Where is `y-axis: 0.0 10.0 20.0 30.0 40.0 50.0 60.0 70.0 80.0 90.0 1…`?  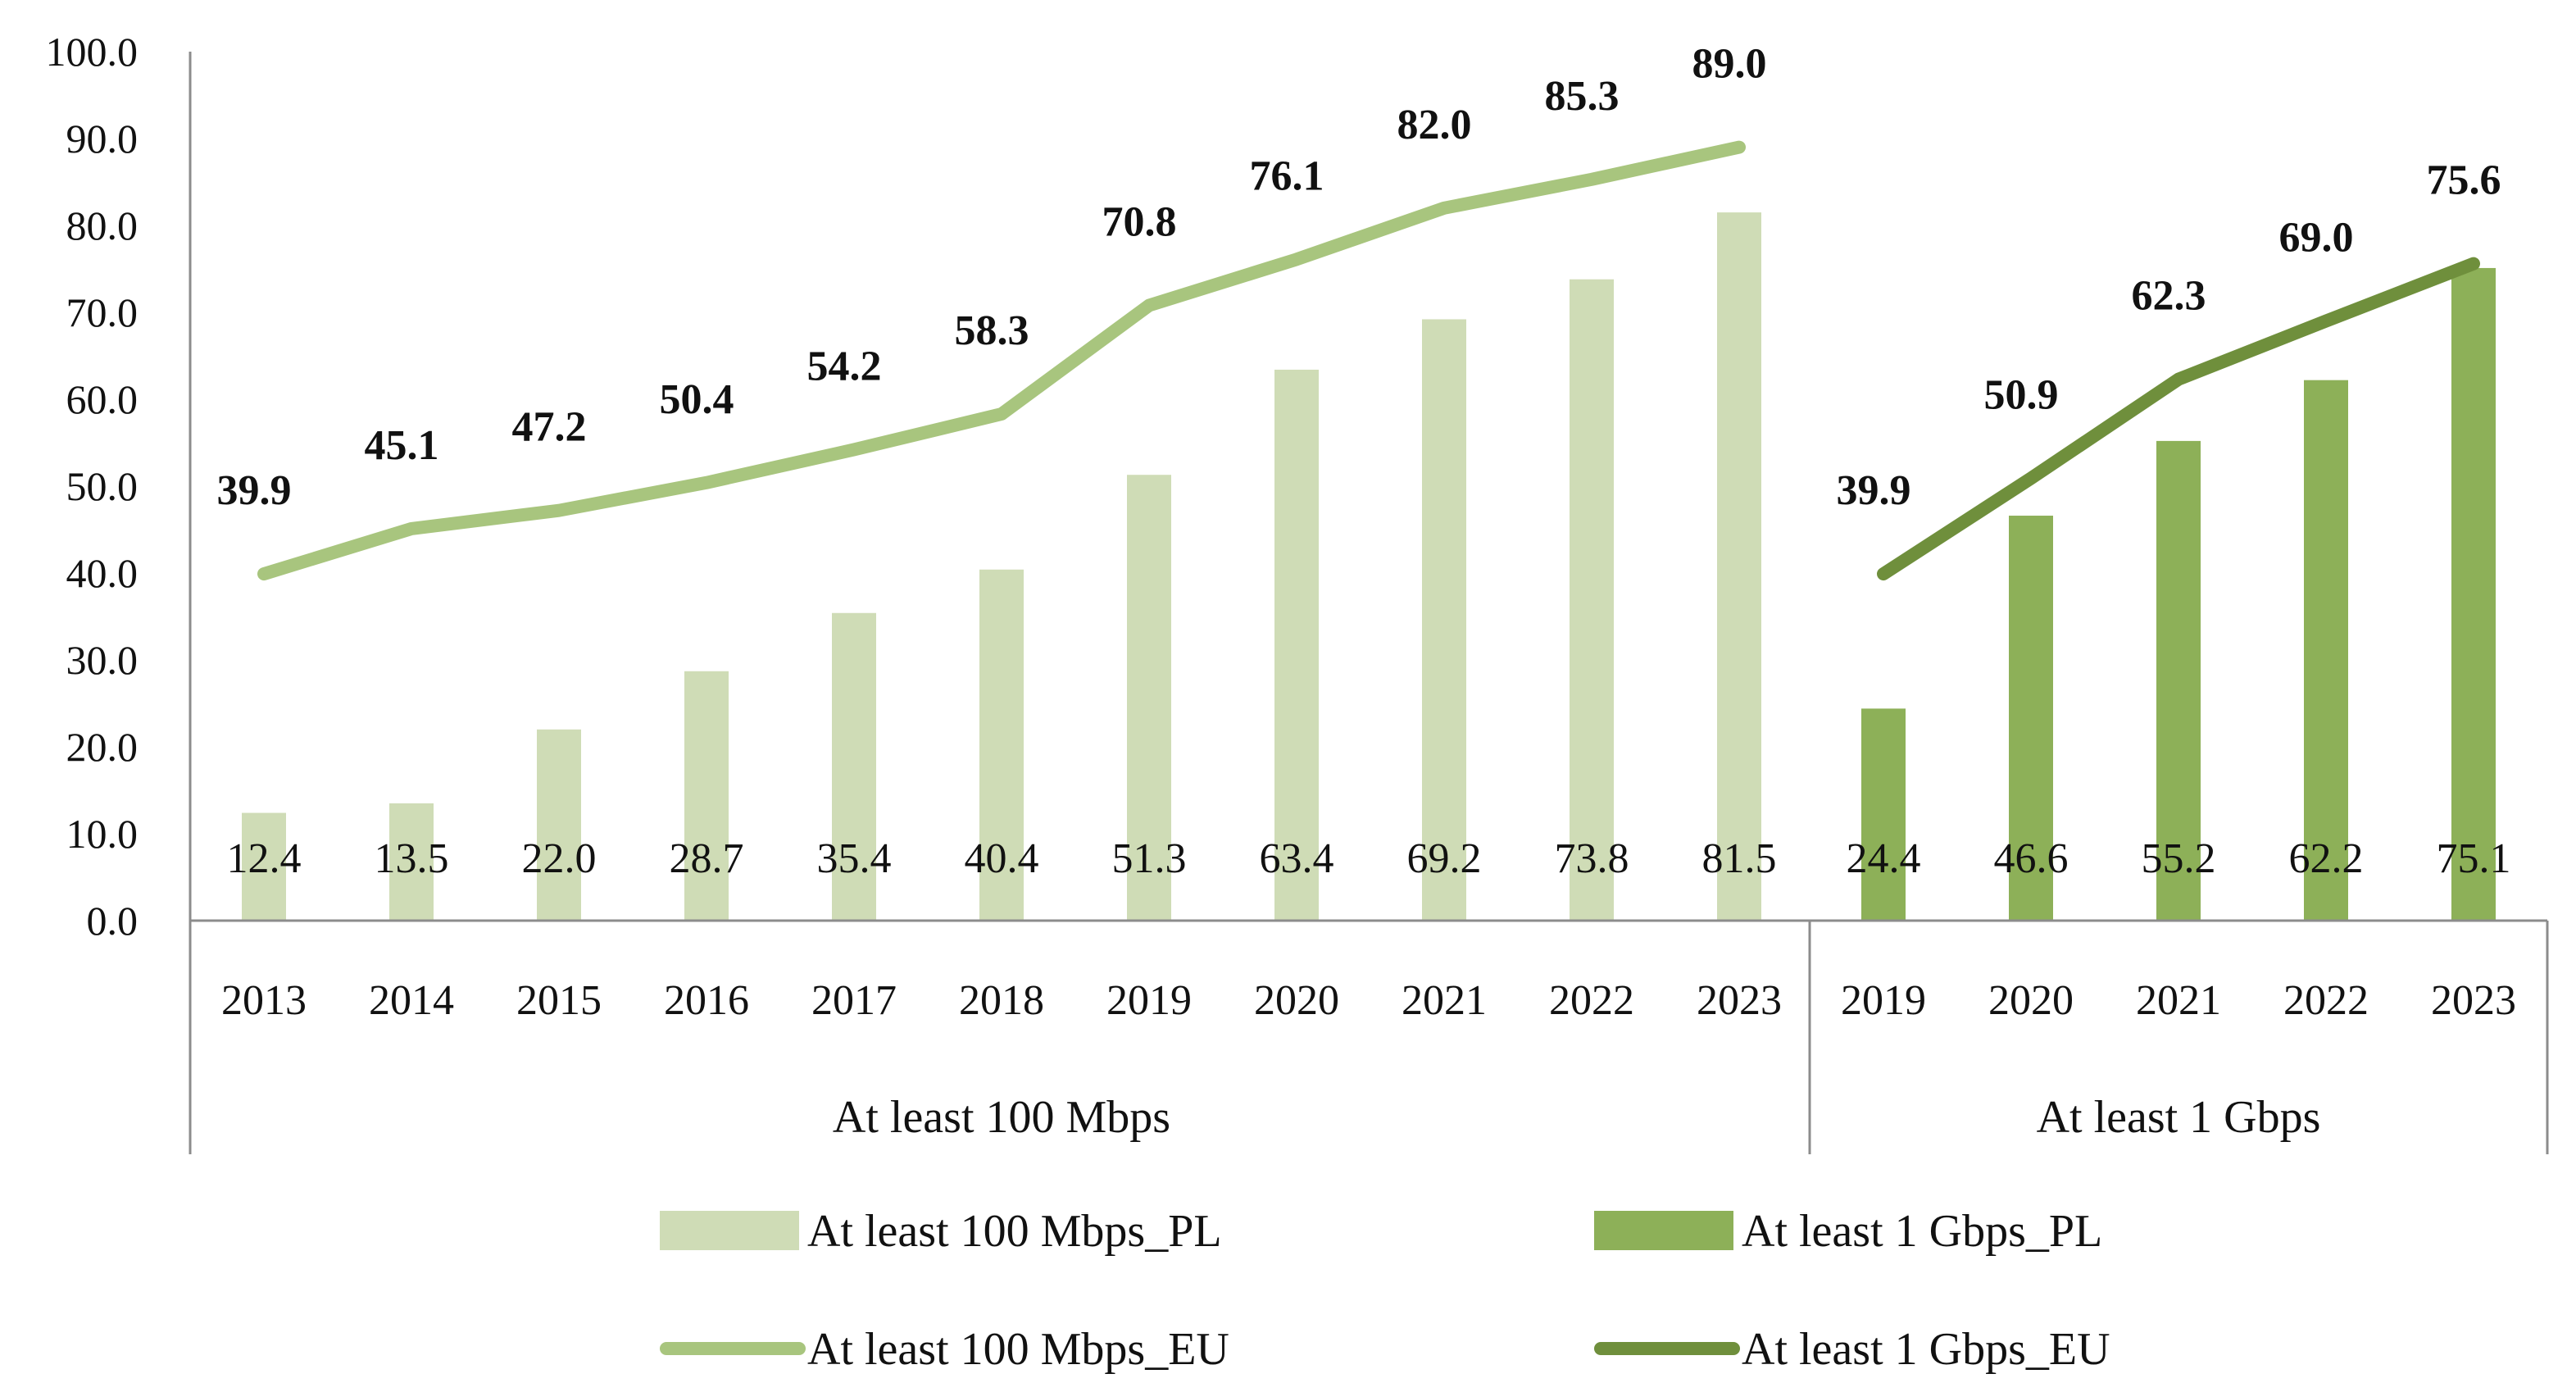 y-axis: 0.0 10.0 20.0 30.0 40.0 50.0 60.0 70.0 80.0 90.0 1… is located at coordinates (119, 591).